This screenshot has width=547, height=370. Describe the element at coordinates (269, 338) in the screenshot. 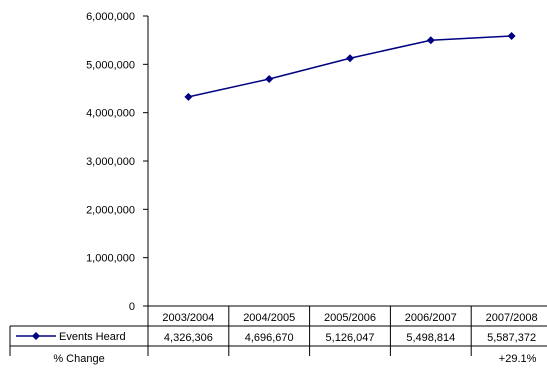

I see `table-value-cell: 4,696,670` at that location.